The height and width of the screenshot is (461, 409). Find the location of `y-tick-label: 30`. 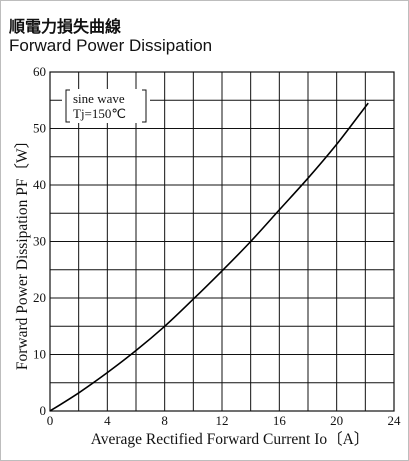

y-tick-label: 30 is located at coordinates (39, 241).